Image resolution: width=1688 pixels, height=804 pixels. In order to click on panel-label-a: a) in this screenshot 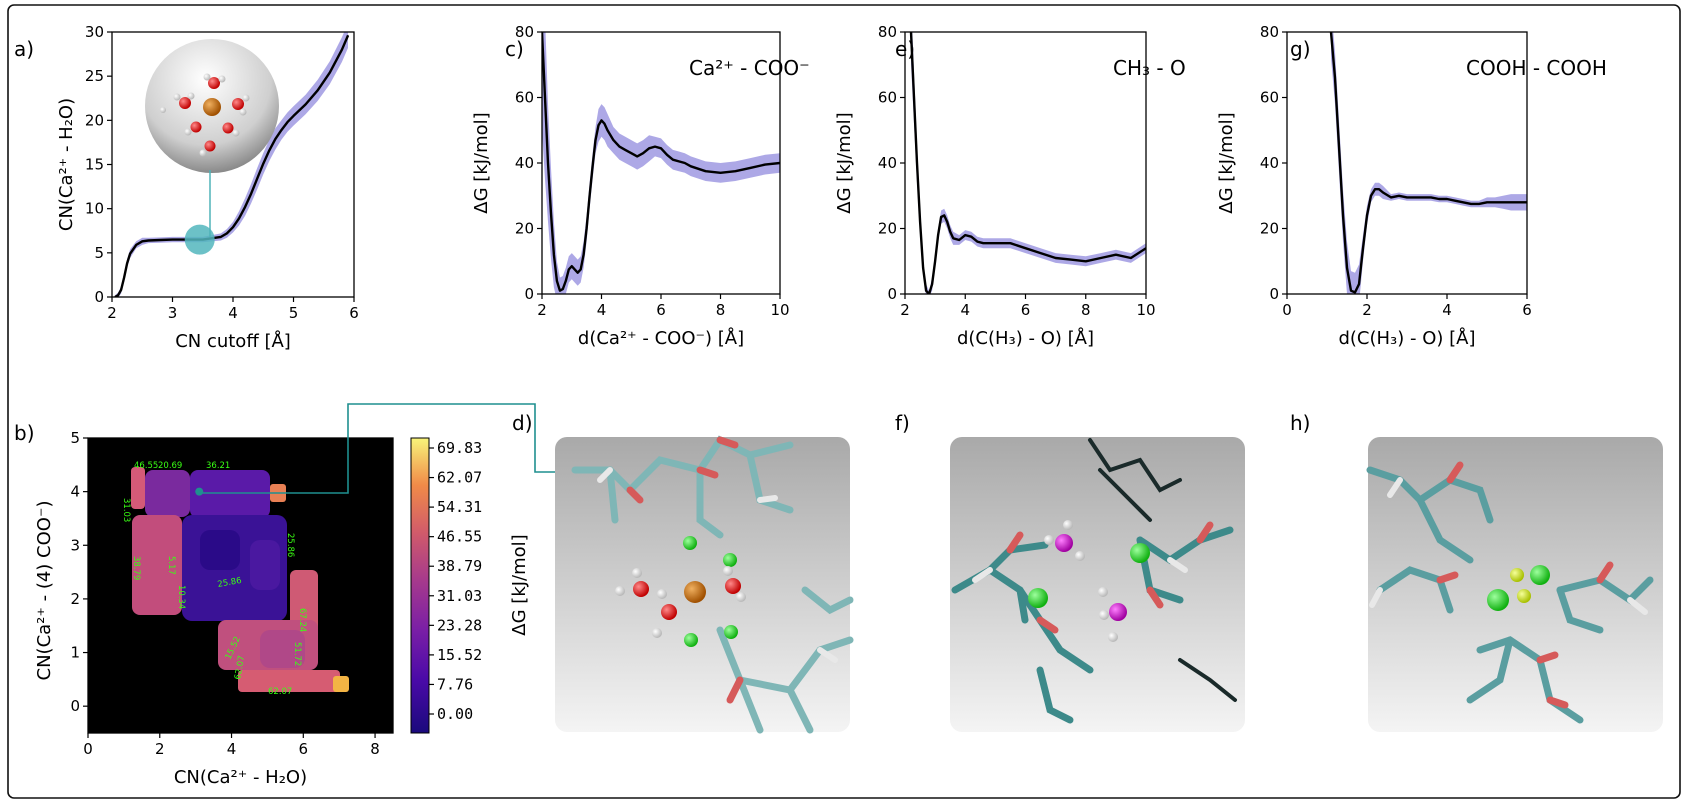, I will do `click(24, 49)`.